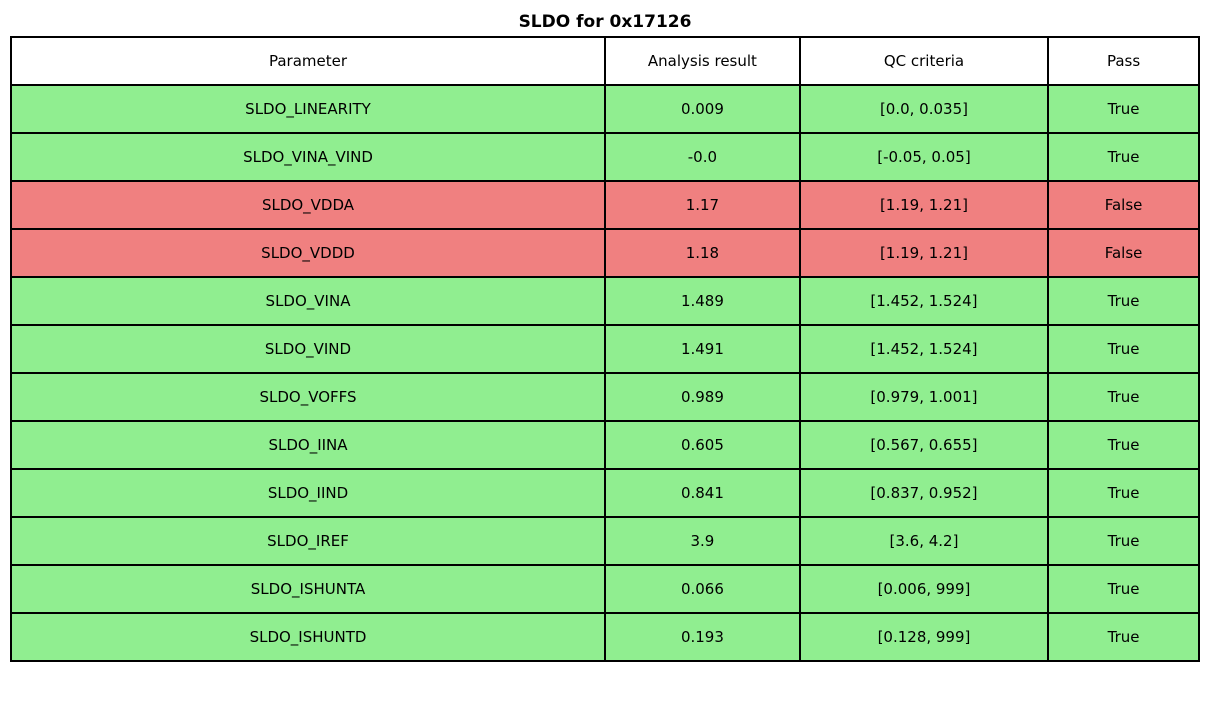 The height and width of the screenshot is (705, 1210). What do you see at coordinates (924, 541) in the screenshot?
I see `qc-criteria-cell: [3.6, 4.2]` at bounding box center [924, 541].